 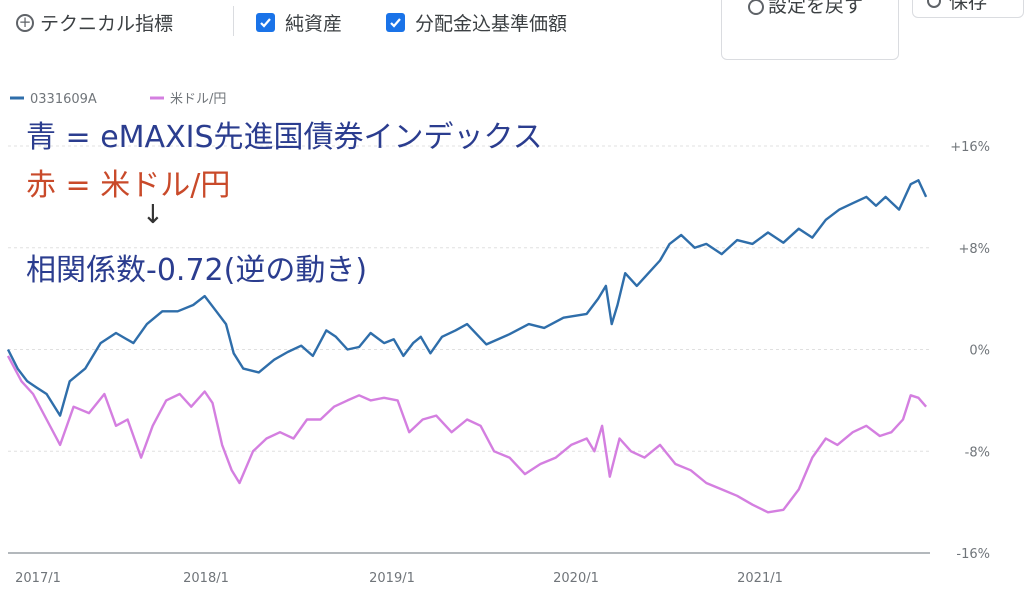 I want to click on annotation-correlation: 相関係数-0.72(逆の動き), so click(x=197, y=270).